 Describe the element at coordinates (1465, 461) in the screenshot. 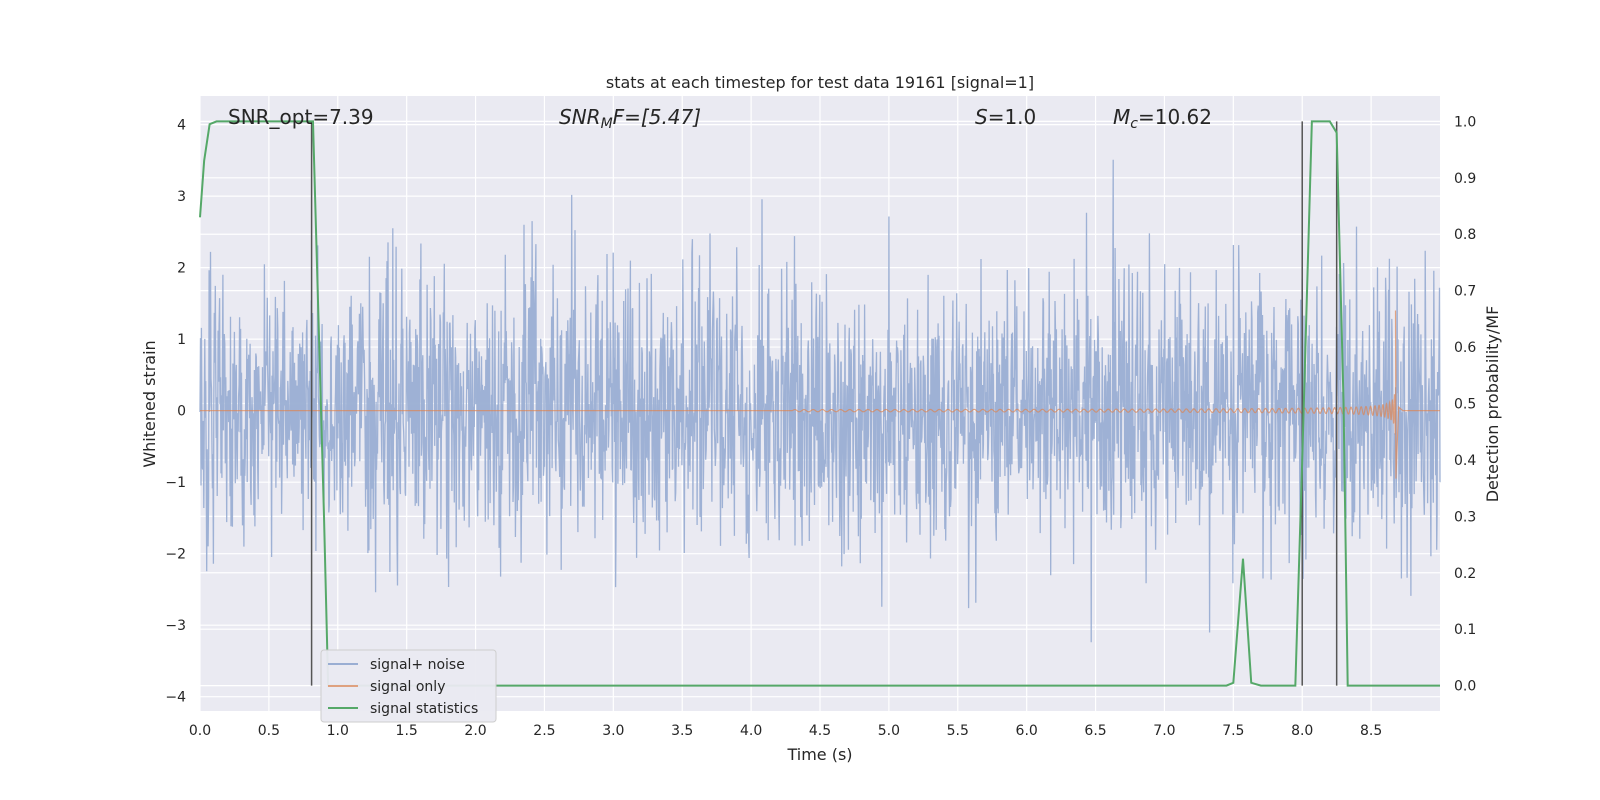

I see `y2-tick-4: 0.4` at that location.